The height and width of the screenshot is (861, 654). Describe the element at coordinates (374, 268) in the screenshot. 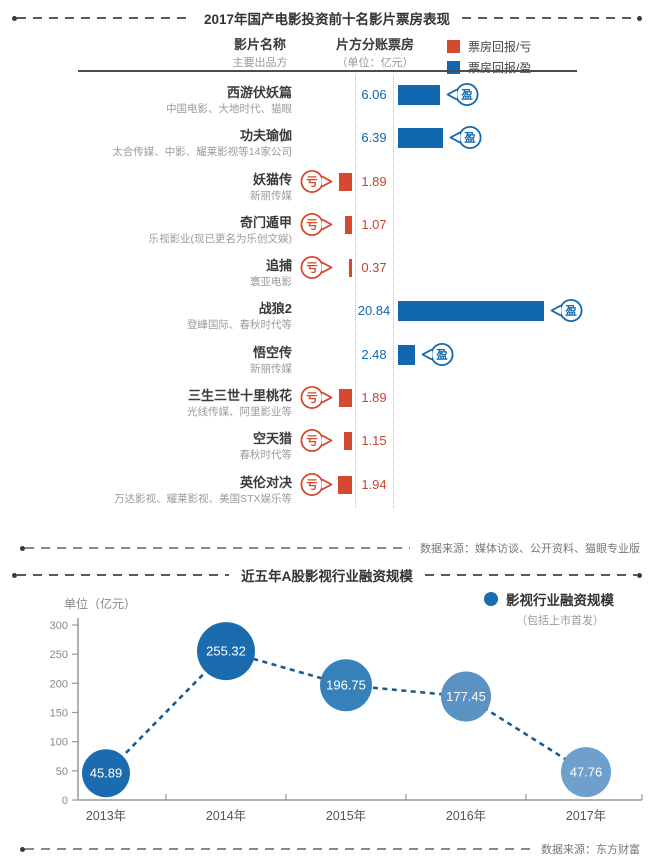

I see `boxoffice-value: 0.37` at that location.